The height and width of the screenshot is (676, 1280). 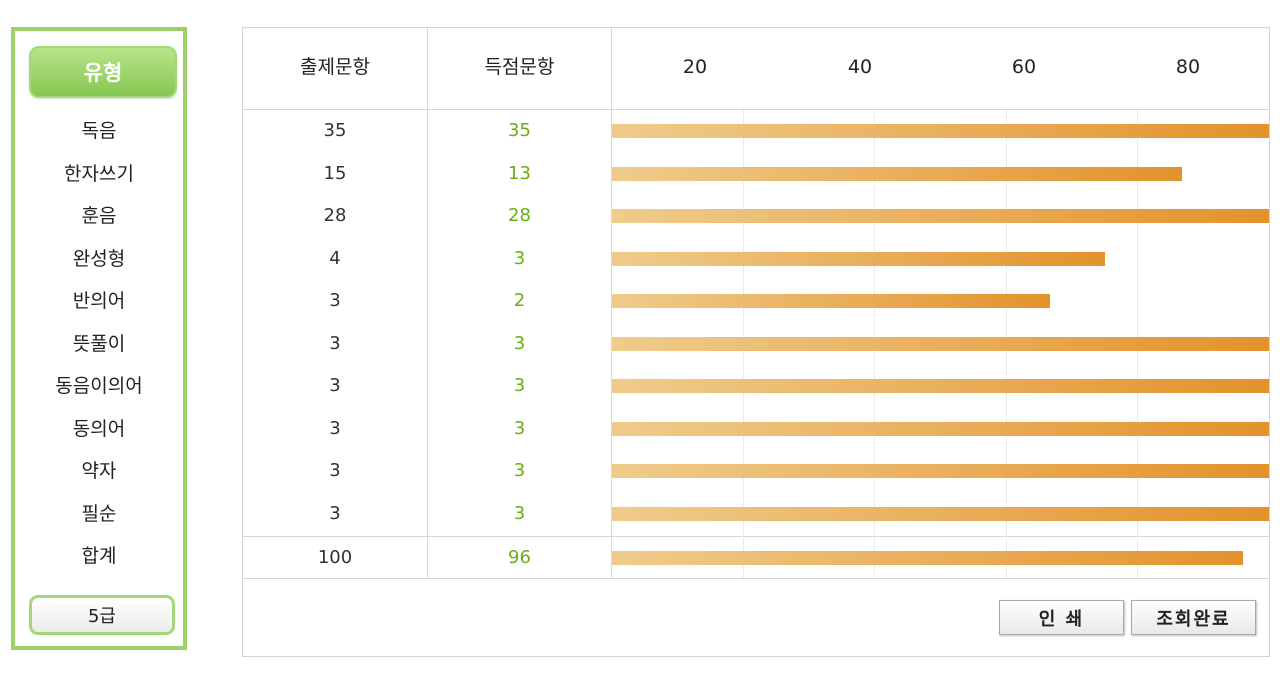 I want to click on total-score-bar, so click(x=927, y=558).